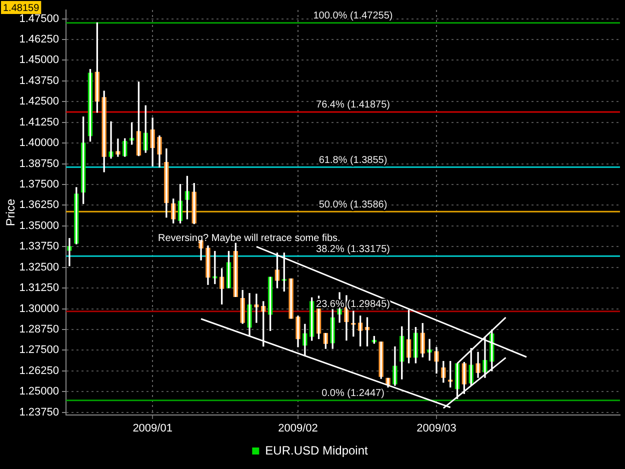 The image size is (625, 469). Describe the element at coordinates (39, 392) in the screenshot. I see `y-tick-label: 1.25000` at that location.